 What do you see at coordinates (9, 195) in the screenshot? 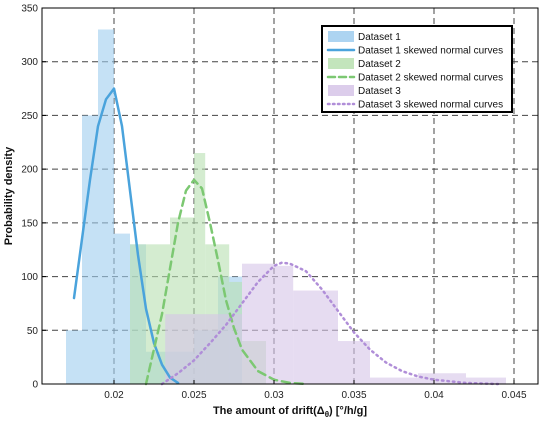
I see `y-axis-label: Probability density` at bounding box center [9, 195].